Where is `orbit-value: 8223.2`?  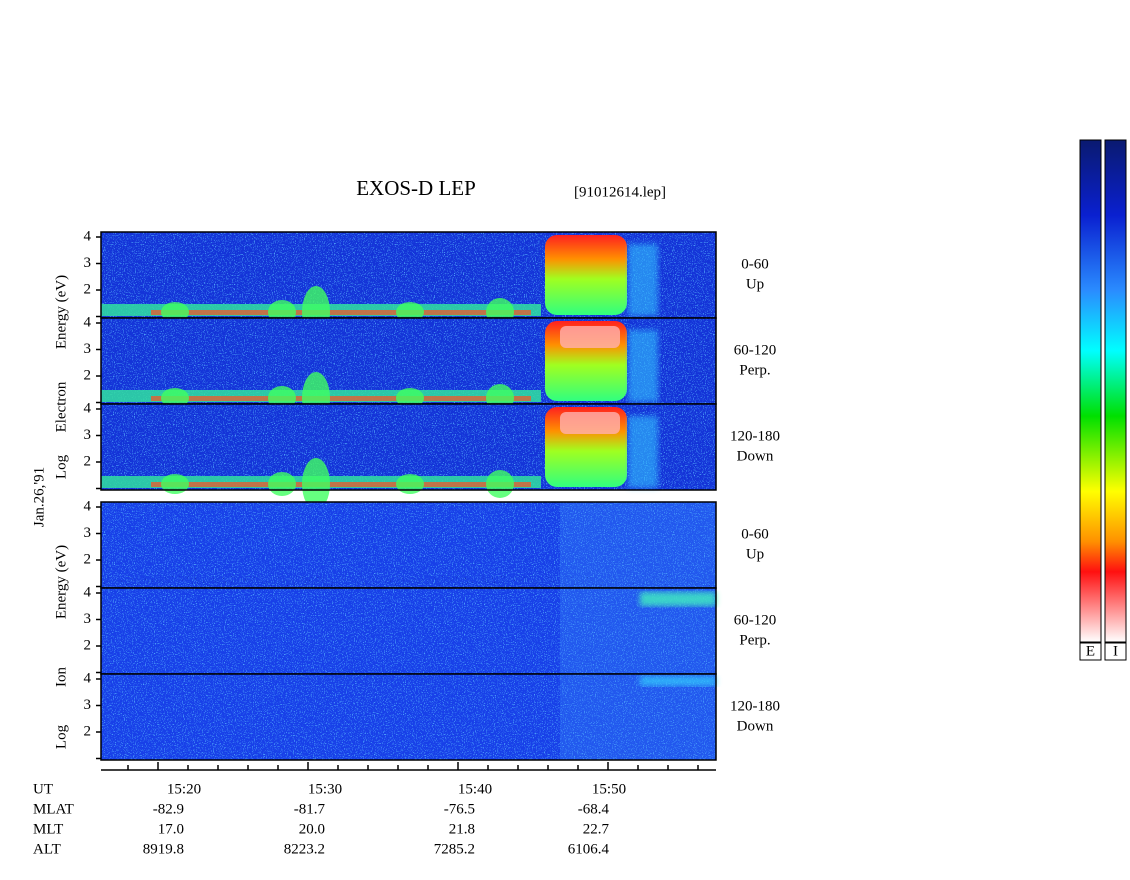 orbit-value: 8223.2 is located at coordinates (304, 849).